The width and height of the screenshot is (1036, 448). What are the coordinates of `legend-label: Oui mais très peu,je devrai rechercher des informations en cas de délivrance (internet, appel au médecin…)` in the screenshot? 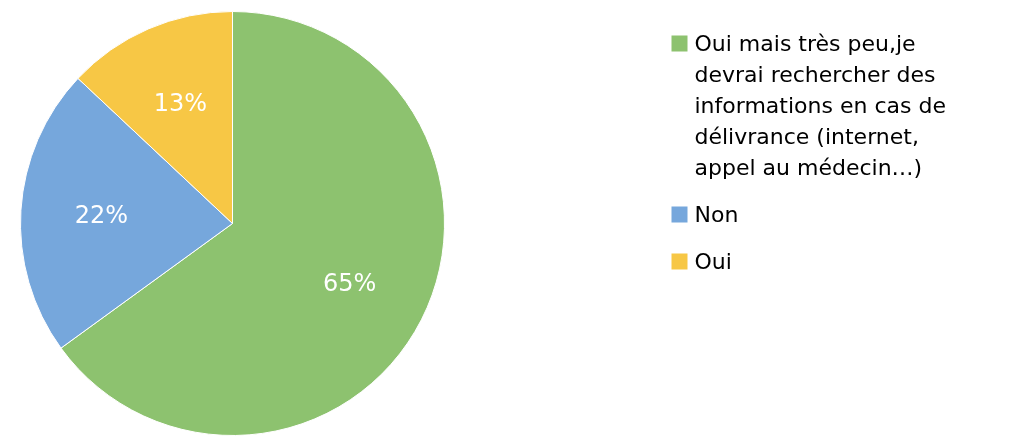 It's located at (820, 105).